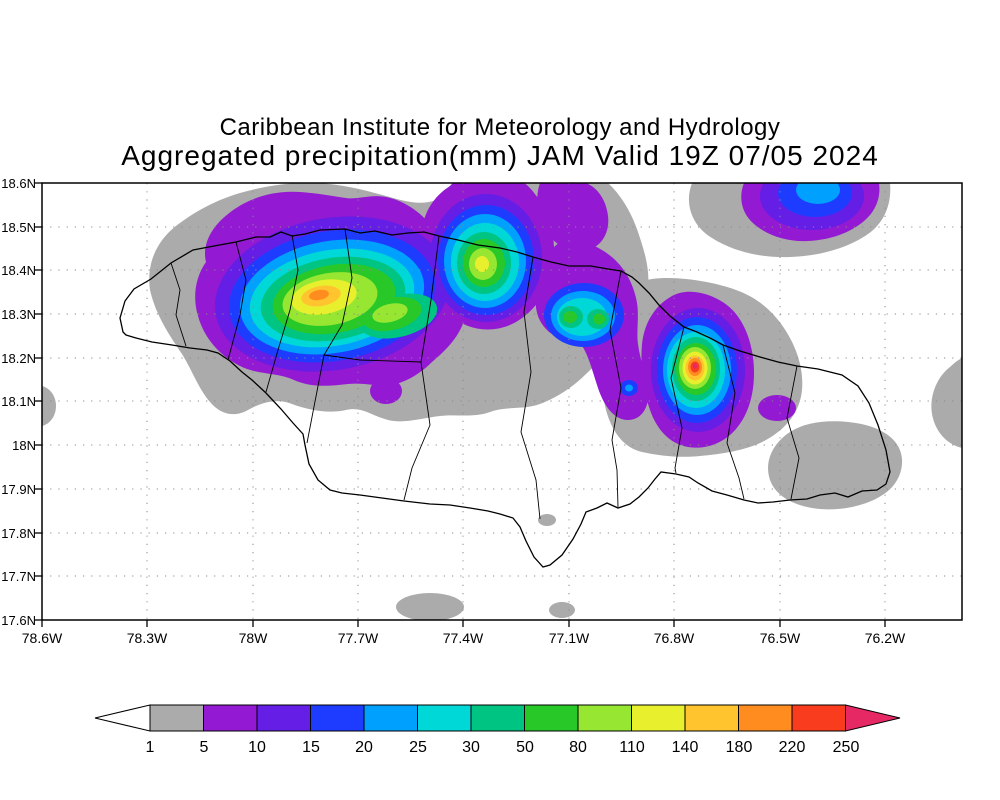 This screenshot has width=1000, height=800. What do you see at coordinates (885, 638) in the screenshot?
I see `lon-tick-label: 76.2W` at bounding box center [885, 638].